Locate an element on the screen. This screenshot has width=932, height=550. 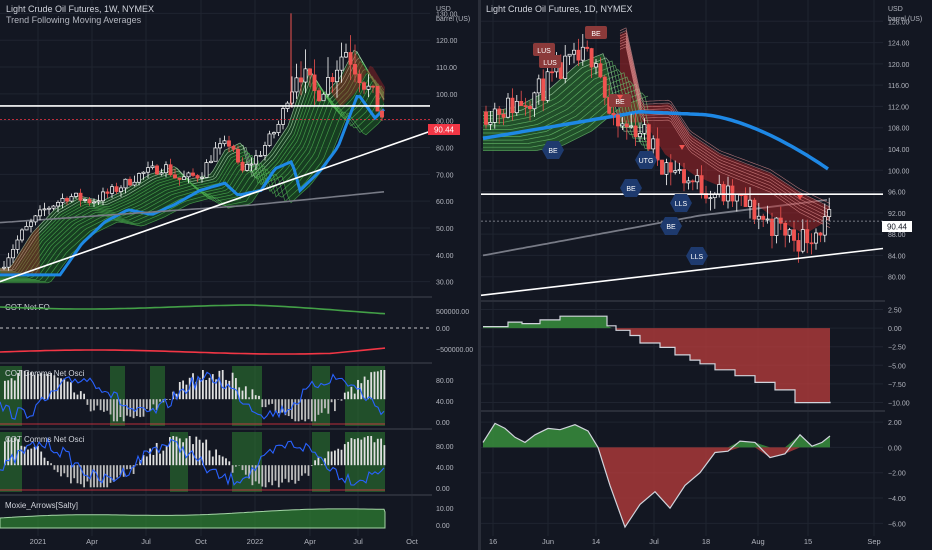
pane-a-tick-label: 0.00 is located at coordinates (895, 329).